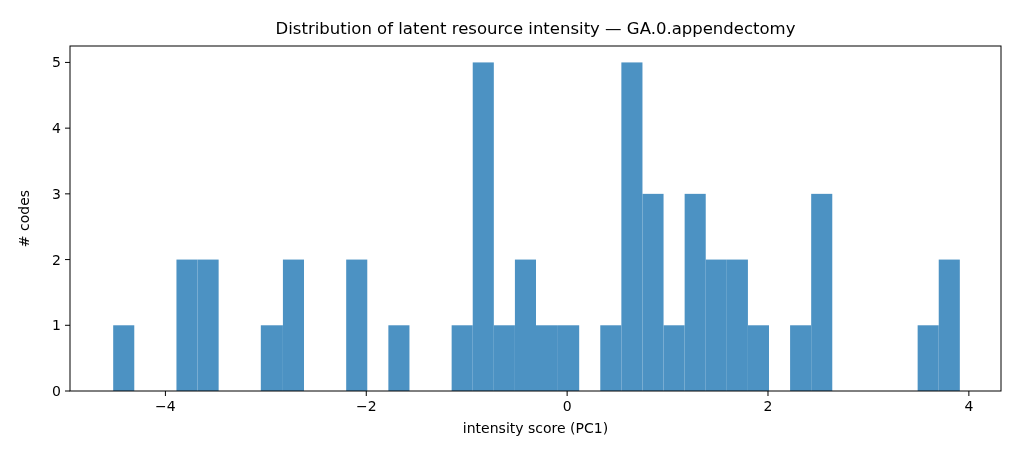  What do you see at coordinates (56, 62) in the screenshot?
I see `y-tick-label: 5` at bounding box center [56, 62].